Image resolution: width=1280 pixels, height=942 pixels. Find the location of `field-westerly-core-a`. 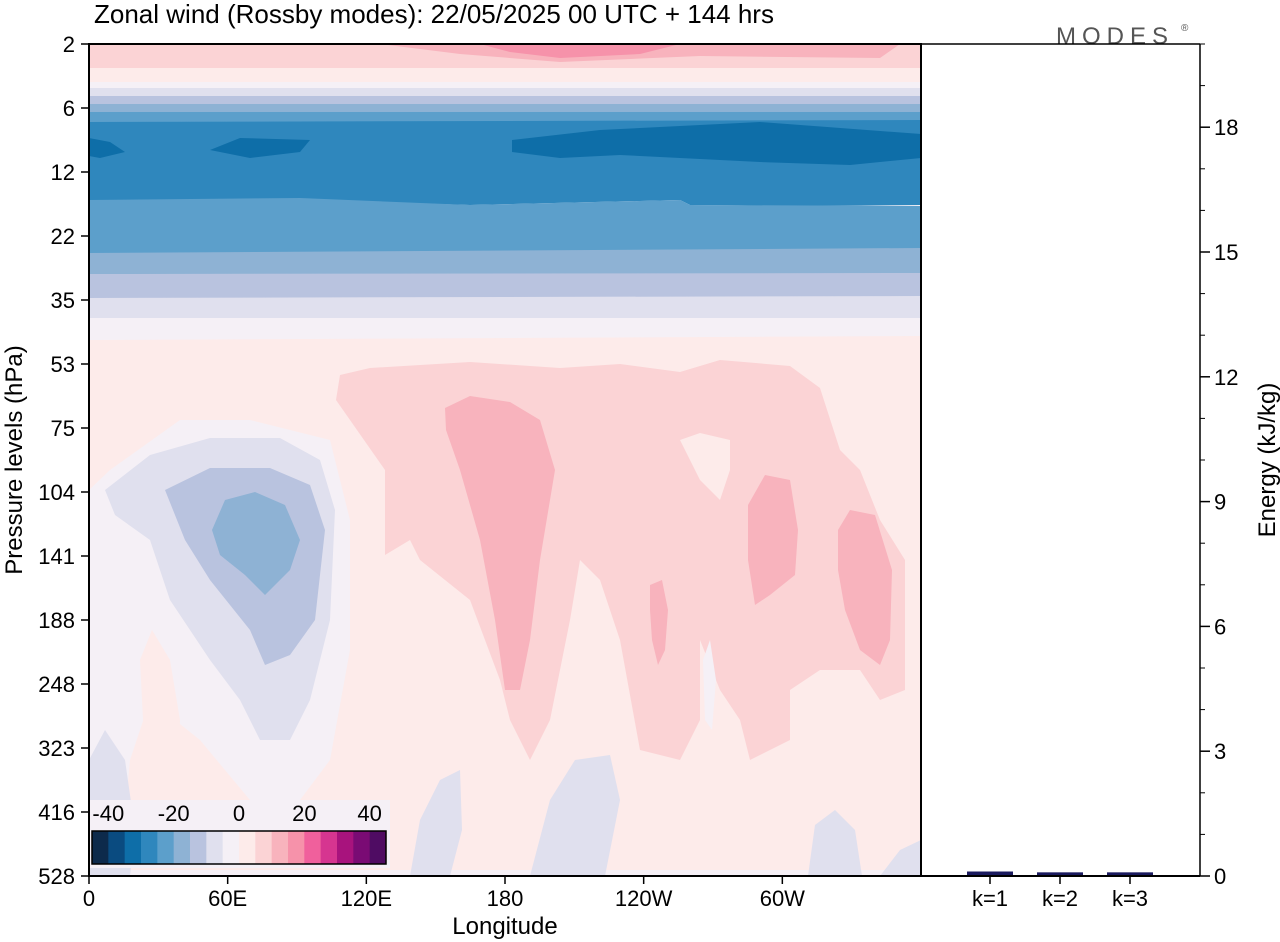

field-westerly-core-a is located at coordinates (500, 543).